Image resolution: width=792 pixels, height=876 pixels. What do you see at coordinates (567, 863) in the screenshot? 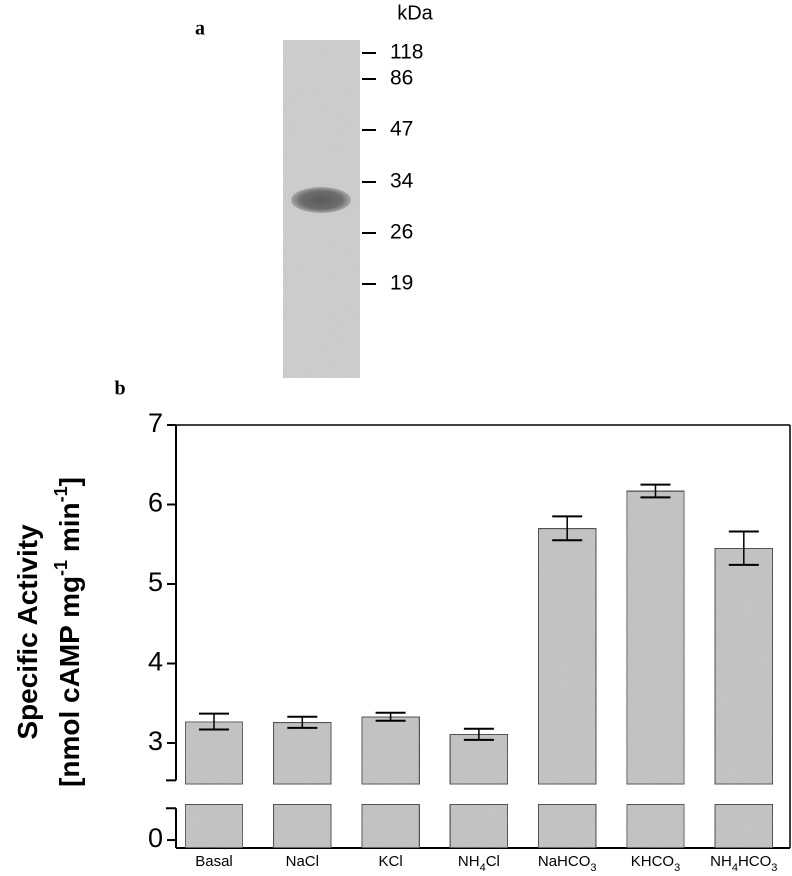
I see `x-tick-label: NaHCO3` at bounding box center [567, 863].